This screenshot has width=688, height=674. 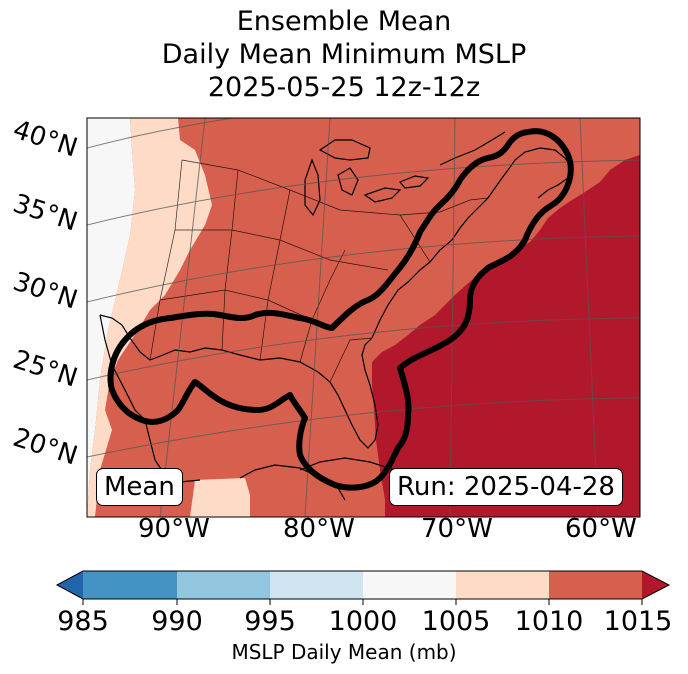 What do you see at coordinates (506, 487) in the screenshot?
I see `run-date-label: Run: 2025-04-28` at bounding box center [506, 487].